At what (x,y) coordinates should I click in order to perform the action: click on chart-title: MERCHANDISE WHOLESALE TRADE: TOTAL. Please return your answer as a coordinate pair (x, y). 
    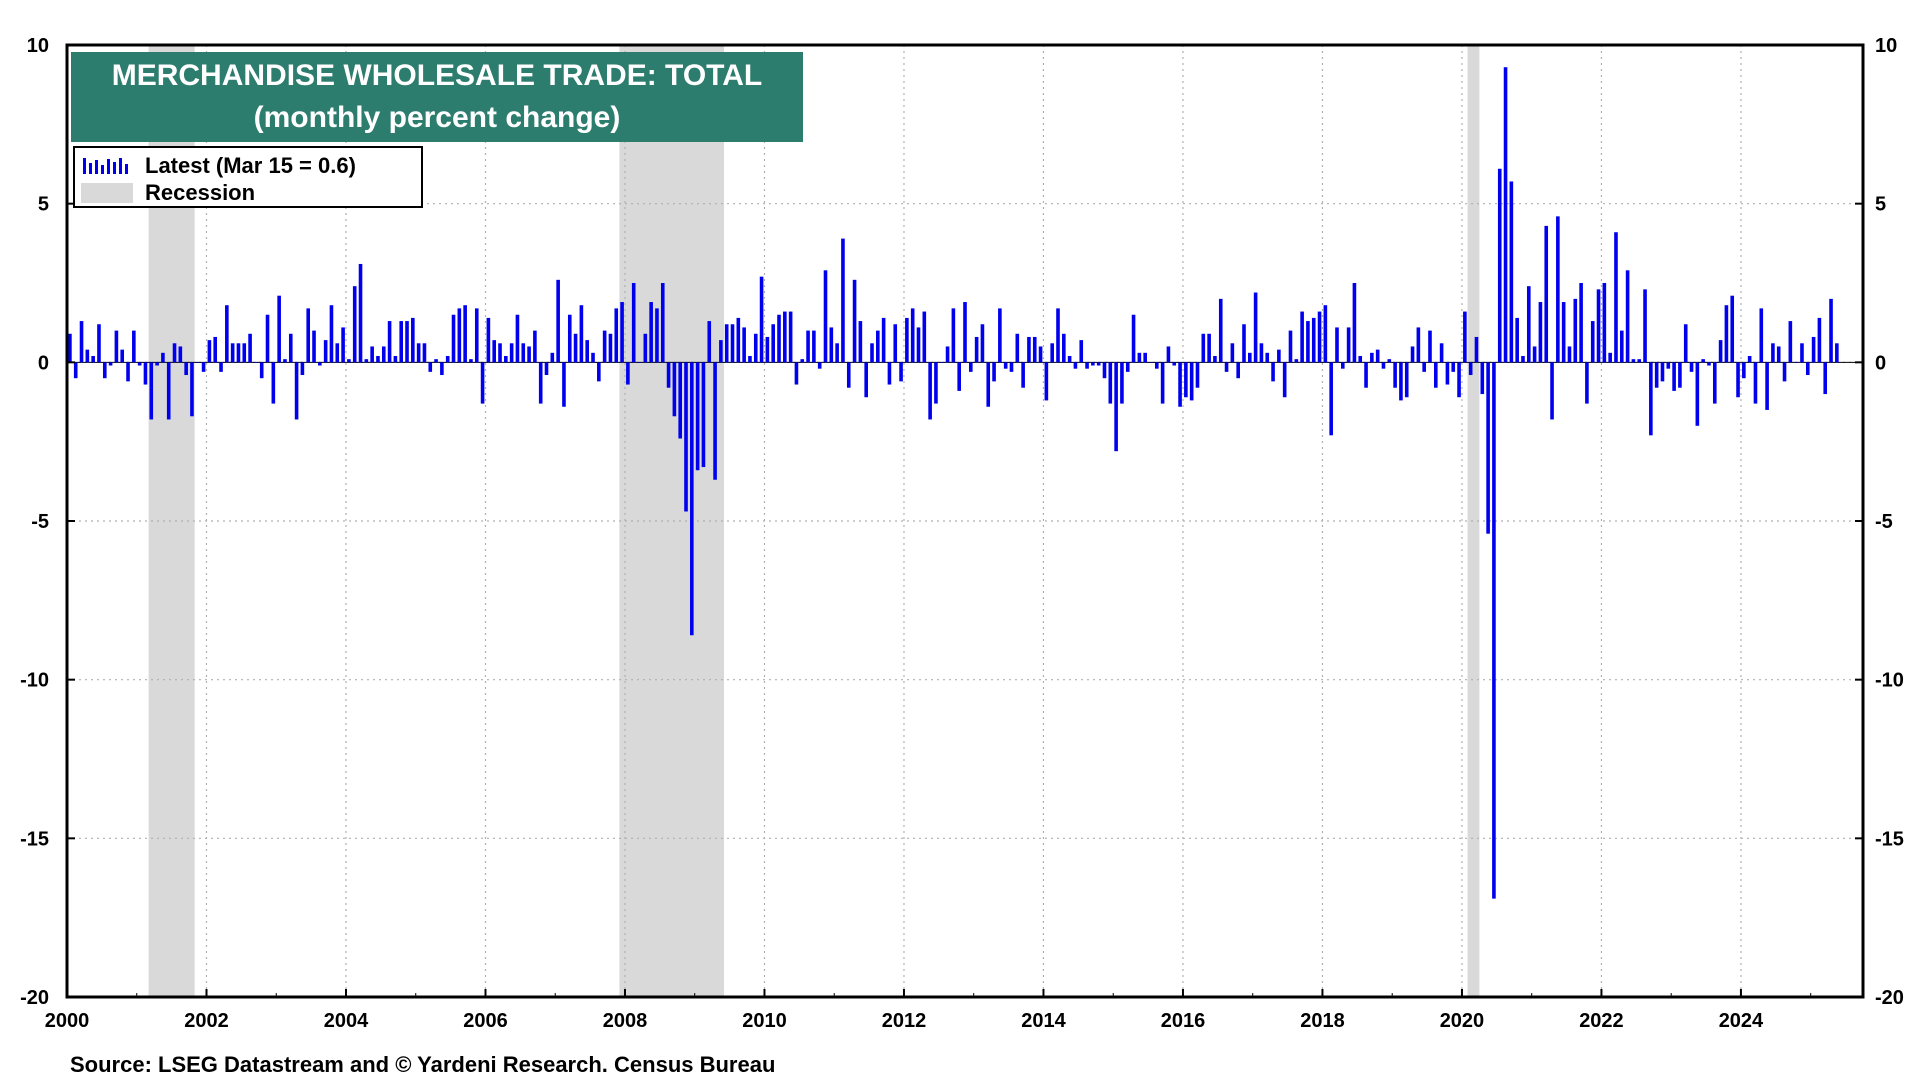
    Looking at the image, I should click on (437, 75).